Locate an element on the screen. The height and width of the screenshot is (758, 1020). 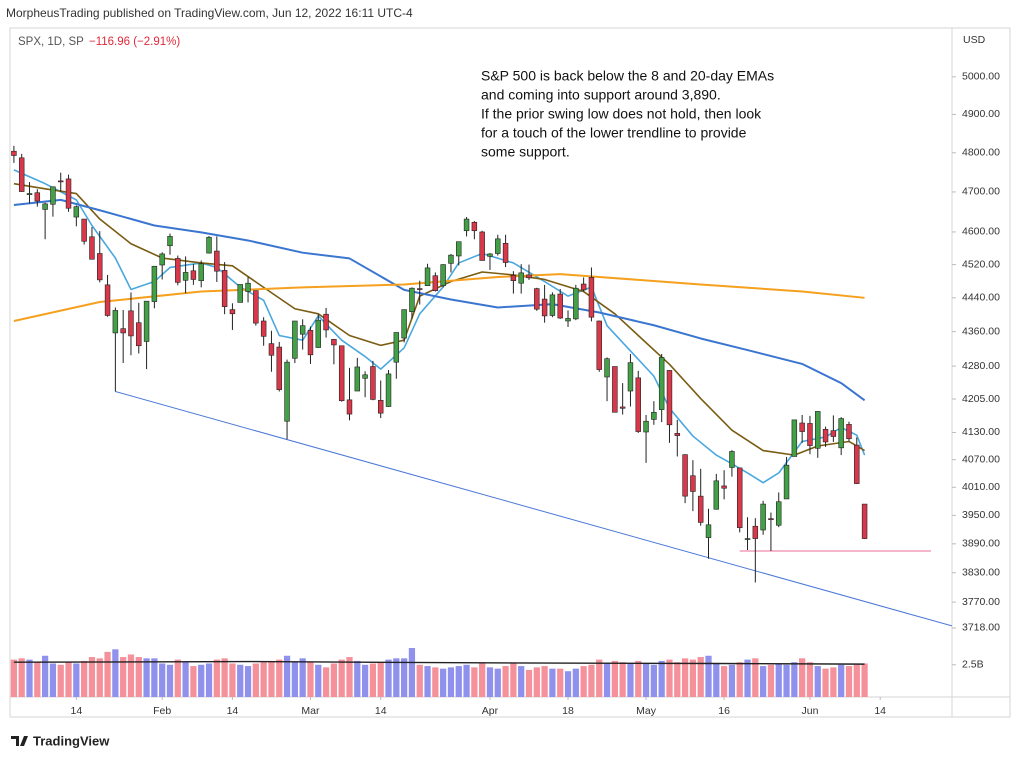
note-line: some support. is located at coordinates (525, 152).